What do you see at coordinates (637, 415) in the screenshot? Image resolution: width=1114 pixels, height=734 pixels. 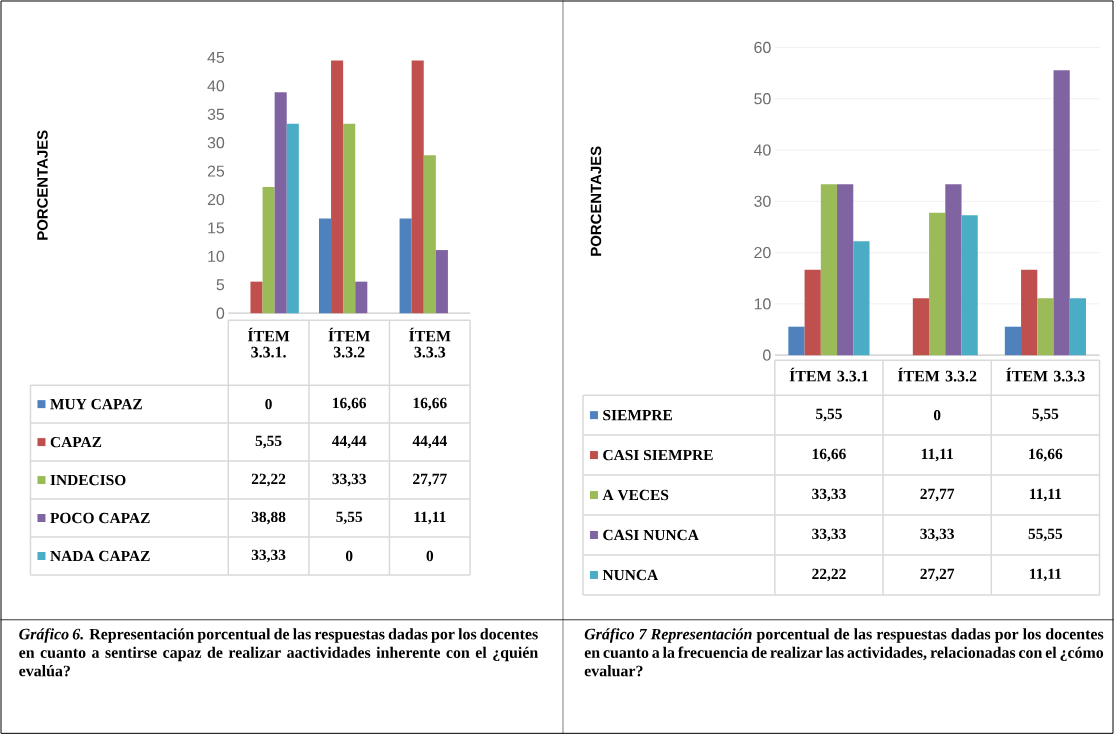 I see `legend-label: SIEMPRE` at bounding box center [637, 415].